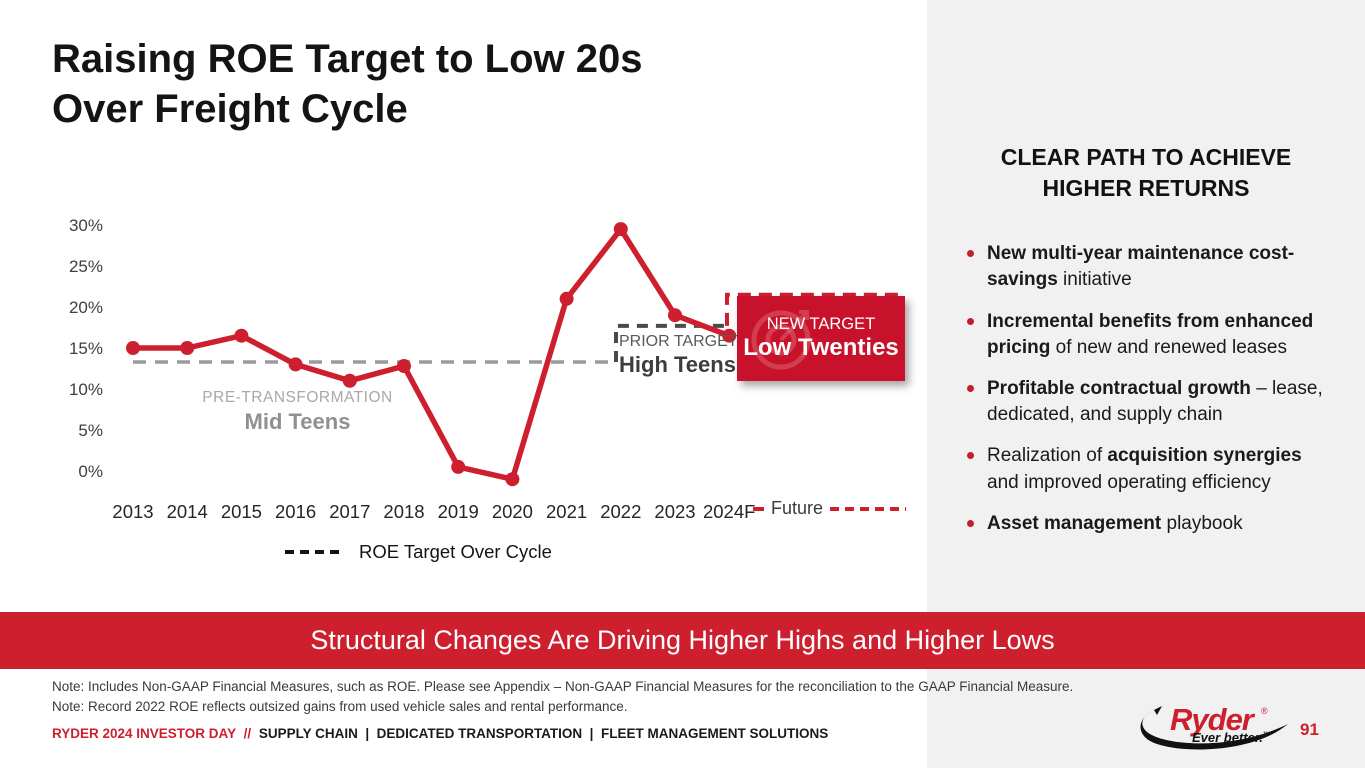 The width and height of the screenshot is (1365, 768). What do you see at coordinates (566, 511) in the screenshot?
I see `x-tick-label: 2021` at bounding box center [566, 511].